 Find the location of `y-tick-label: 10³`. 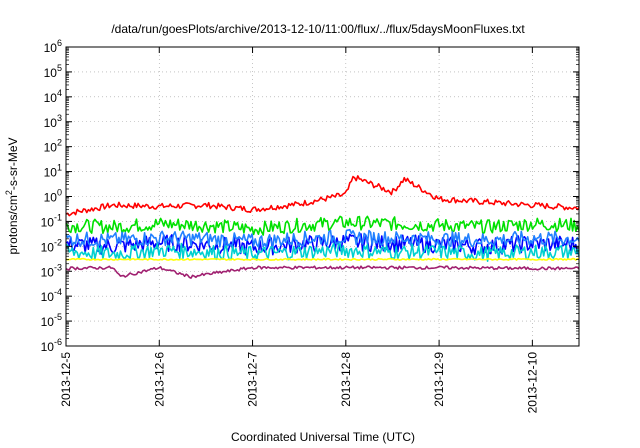

y-tick-label: 10³ is located at coordinates (53, 121).